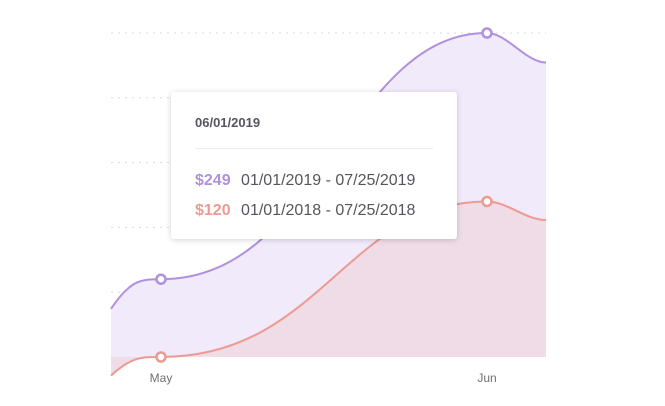 Image resolution: width=665 pixels, height=406 pixels. I want to click on tooltip-row-current: $249 01/01/2019 - 07/25/2019, so click(305, 181).